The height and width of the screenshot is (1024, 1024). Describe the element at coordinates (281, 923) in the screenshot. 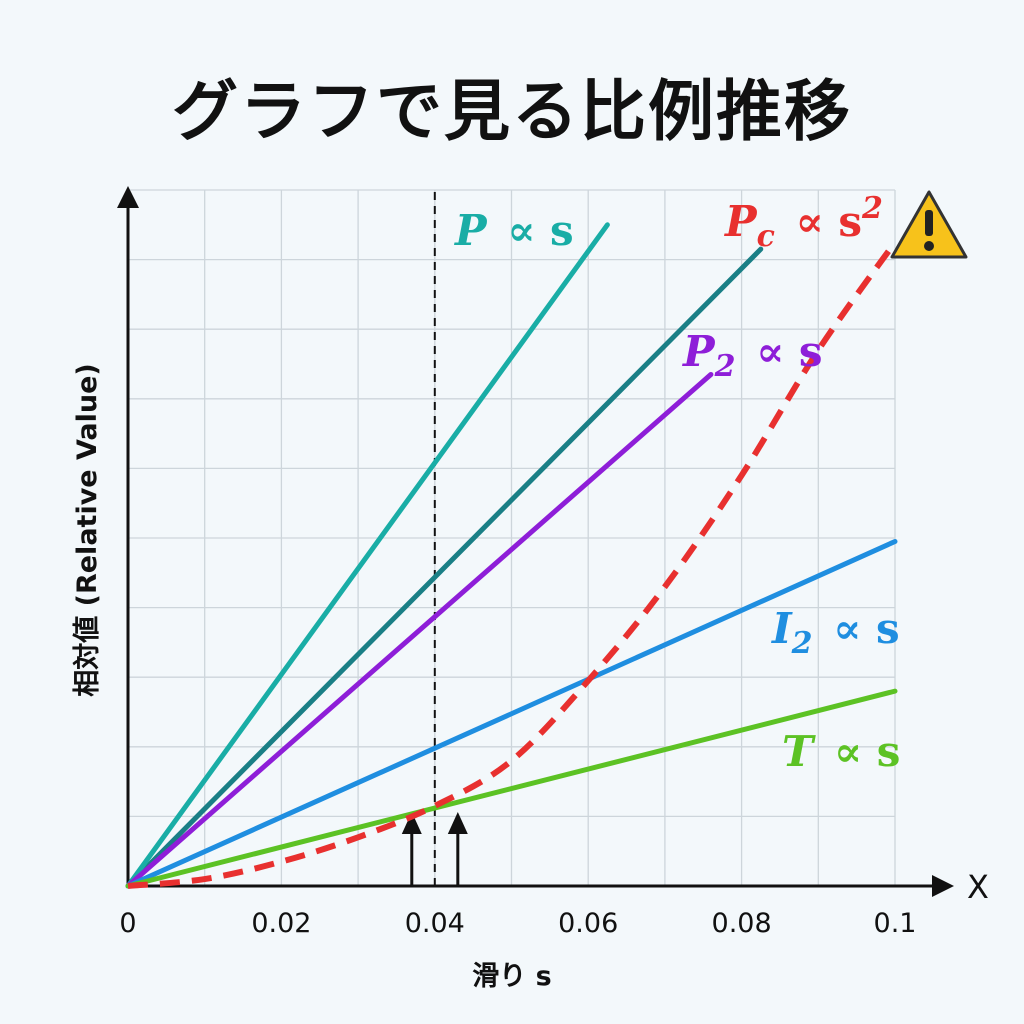

I see `x-tick-label: 0.02` at that location.